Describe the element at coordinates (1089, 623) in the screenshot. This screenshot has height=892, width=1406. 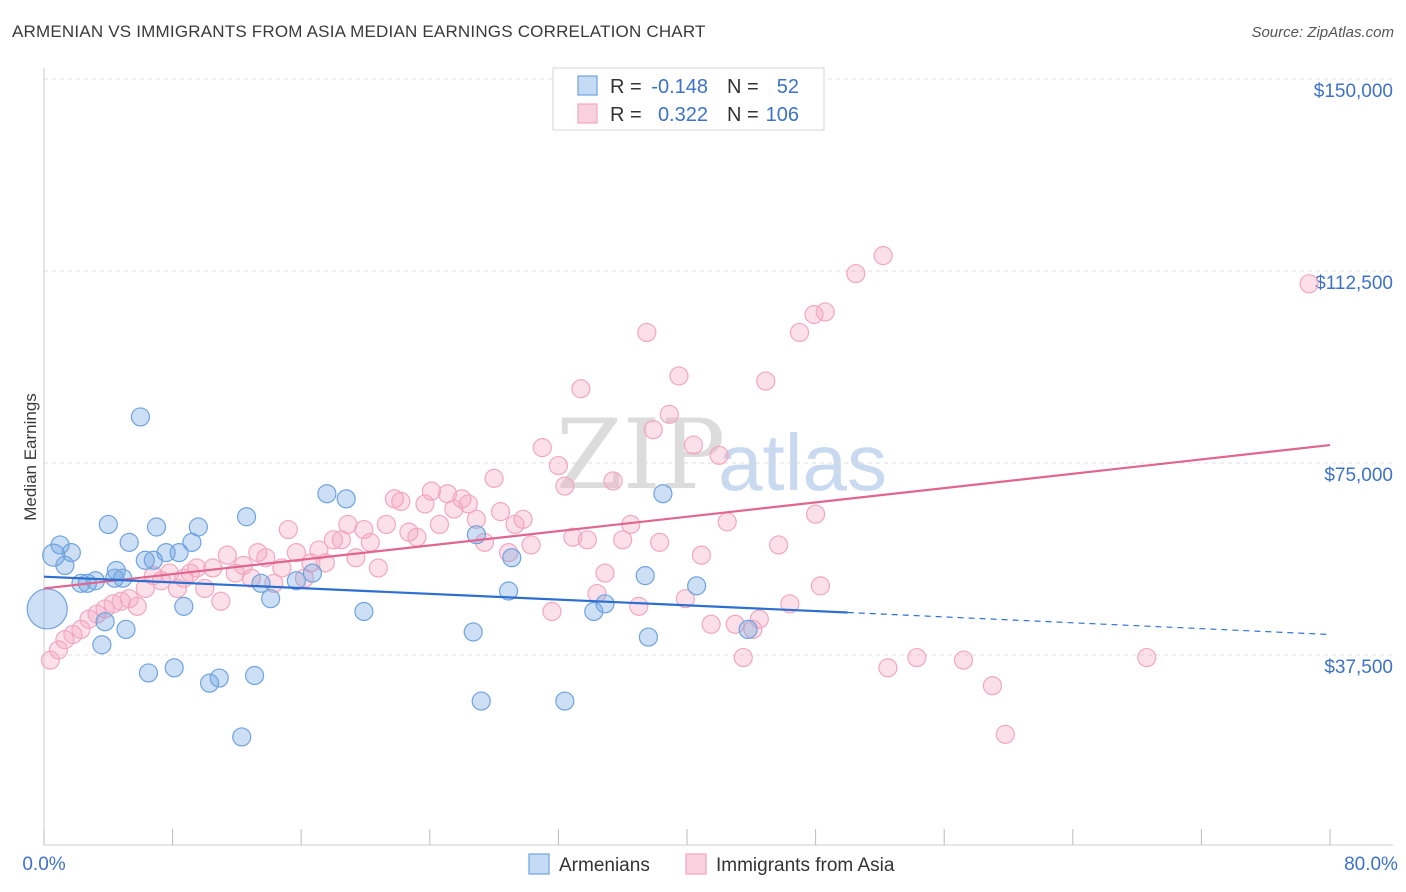
I see `armenians-trend-extension` at that location.